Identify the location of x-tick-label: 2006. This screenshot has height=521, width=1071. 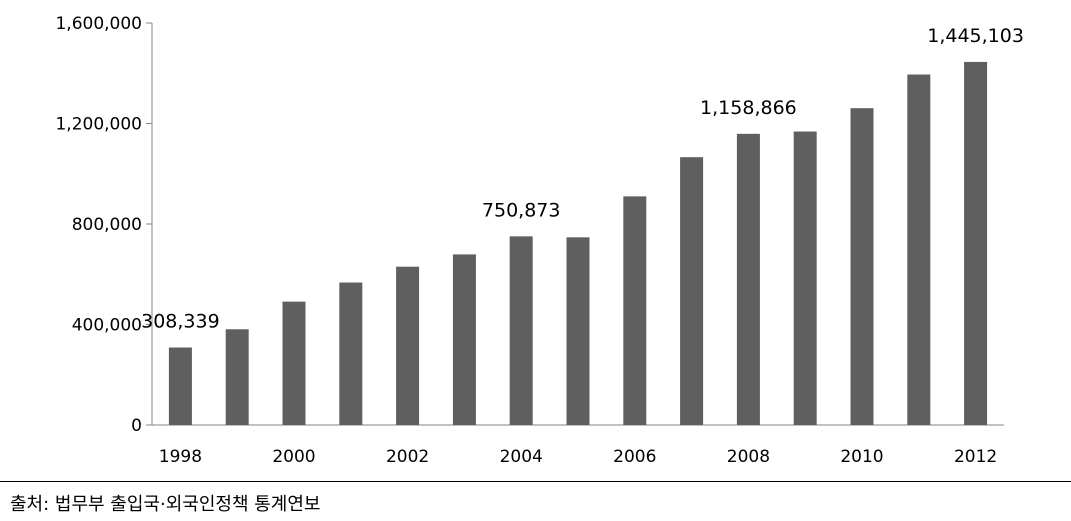
(634, 457).